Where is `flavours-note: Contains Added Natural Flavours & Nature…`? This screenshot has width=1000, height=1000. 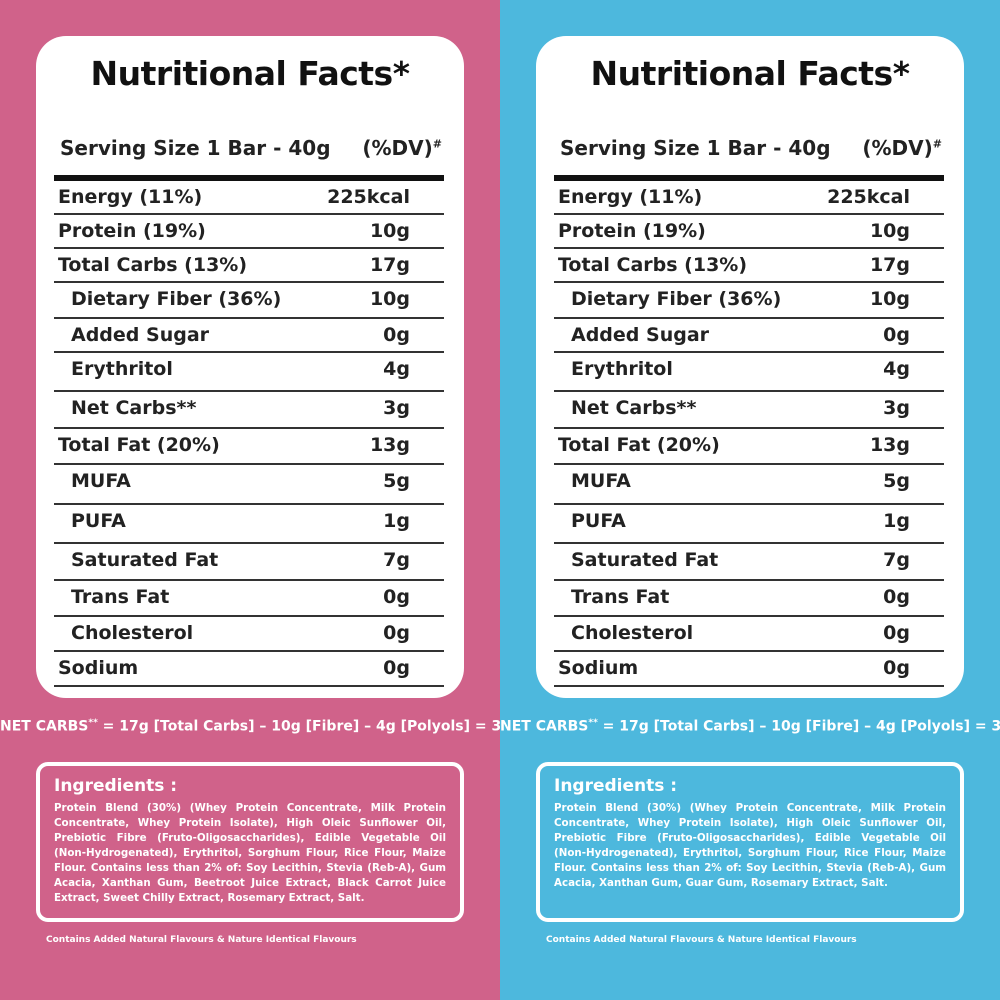 flavours-note: Contains Added Natural Flavours & Nature… is located at coordinates (201, 940).